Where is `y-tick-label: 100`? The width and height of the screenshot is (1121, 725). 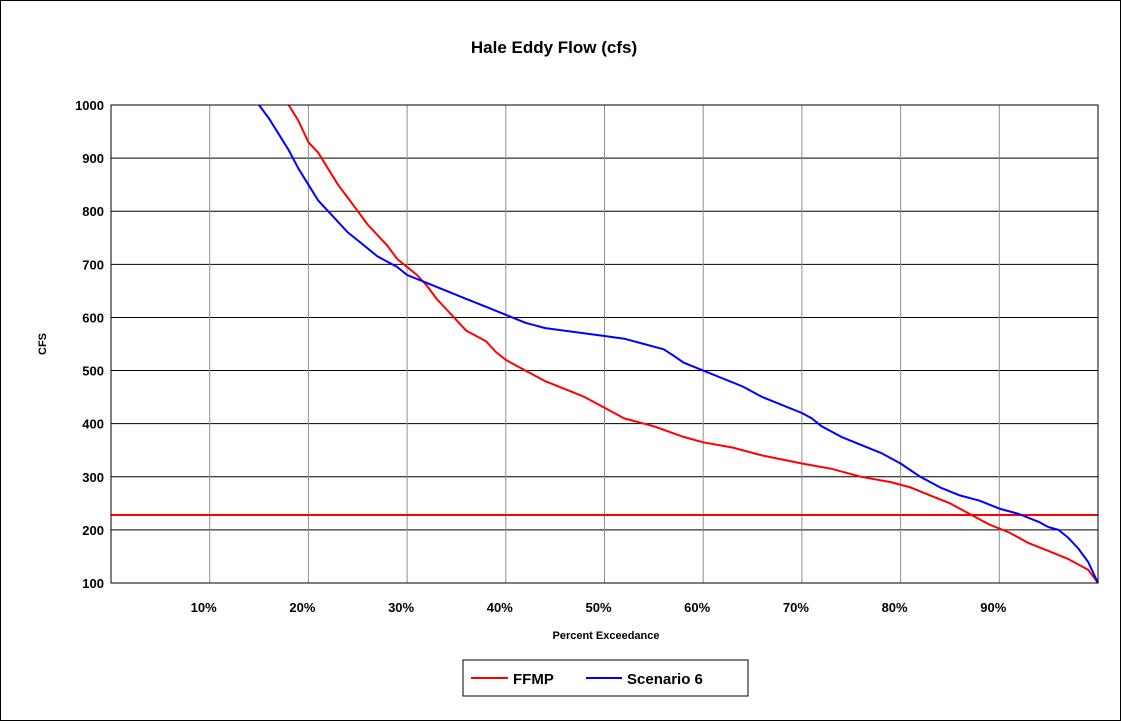 y-tick-label: 100 is located at coordinates (93, 583).